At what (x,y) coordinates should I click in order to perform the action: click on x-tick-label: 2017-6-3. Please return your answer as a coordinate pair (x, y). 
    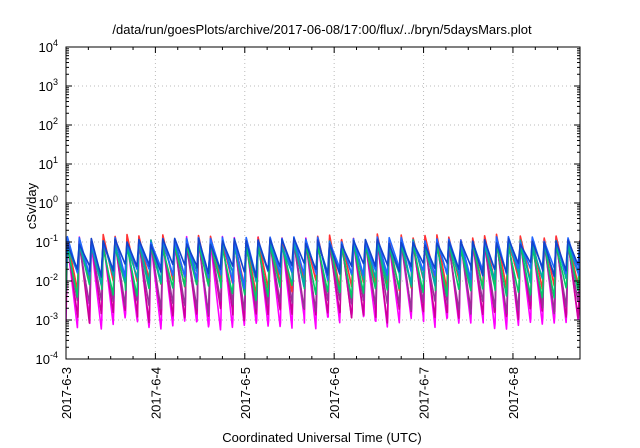
    Looking at the image, I should click on (66, 393).